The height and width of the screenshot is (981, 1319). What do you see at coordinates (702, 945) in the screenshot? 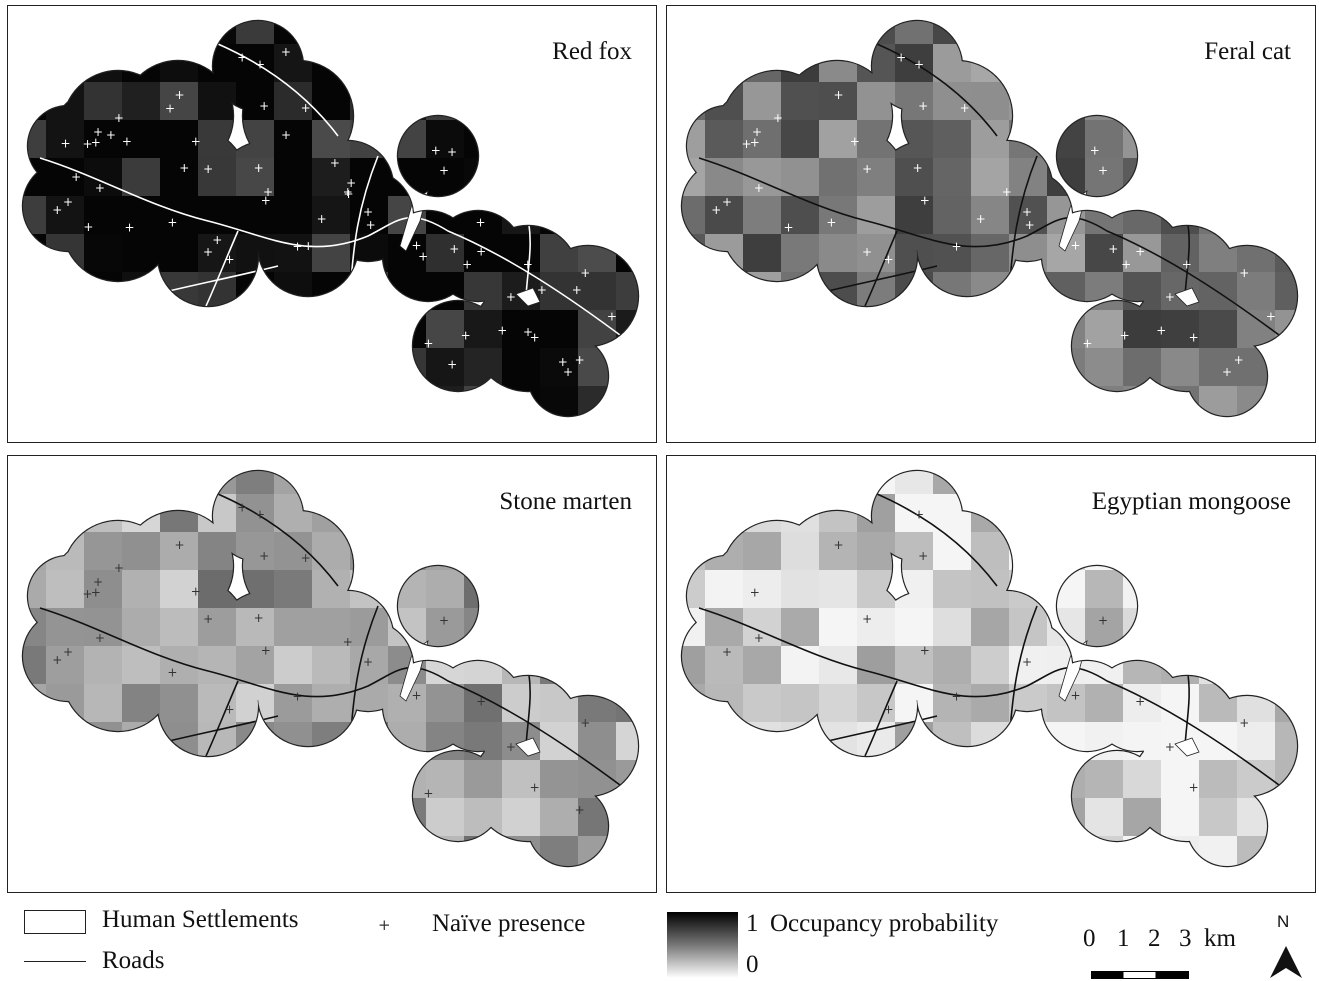
I see `occupancy-gradient-ramp` at bounding box center [702, 945].